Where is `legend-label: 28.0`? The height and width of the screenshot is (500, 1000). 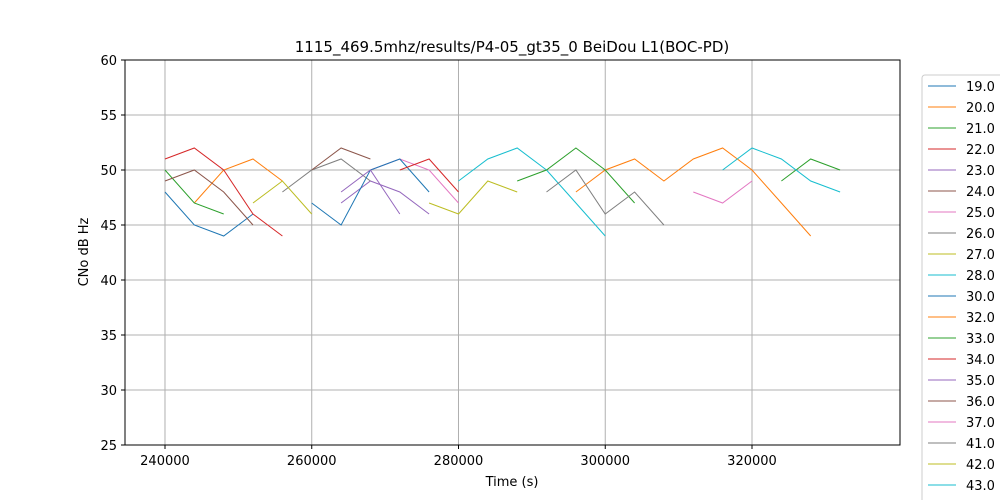 legend-label: 28.0 is located at coordinates (980, 276).